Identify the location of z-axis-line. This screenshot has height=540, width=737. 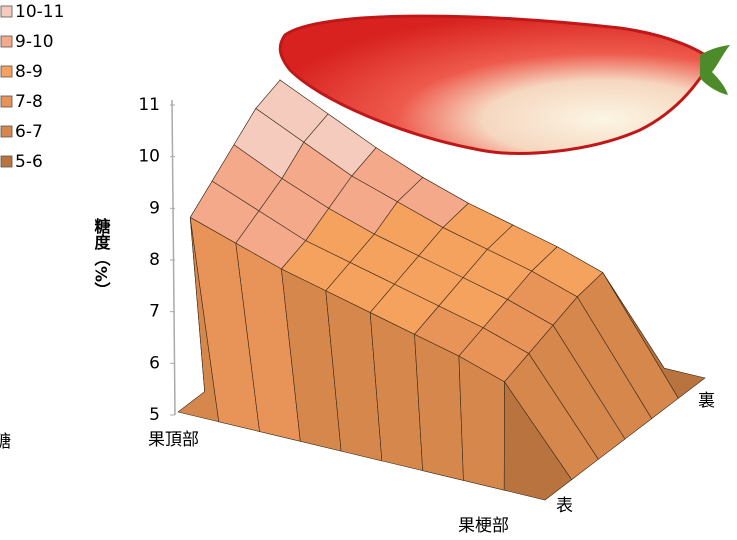
(173, 257).